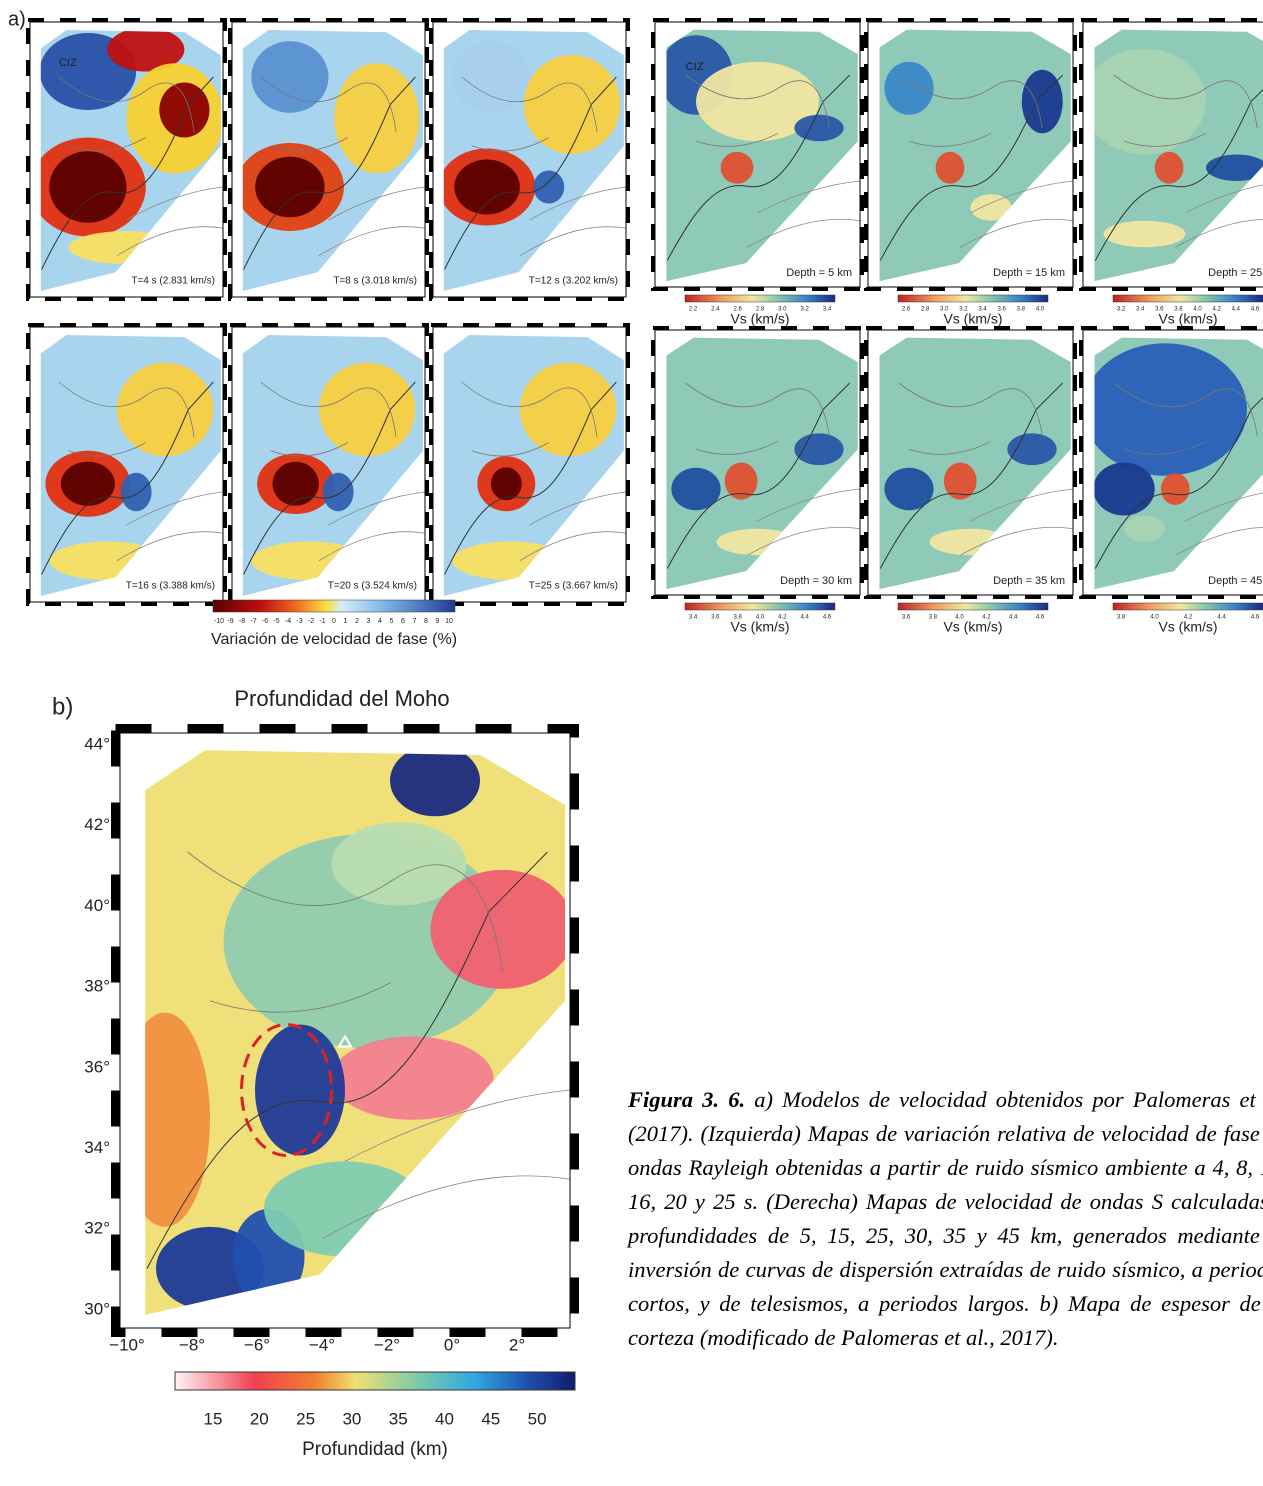 This screenshot has height=1486, width=1263. Describe the element at coordinates (286, 1090) in the screenshot. I see `study-area-outline` at that location.